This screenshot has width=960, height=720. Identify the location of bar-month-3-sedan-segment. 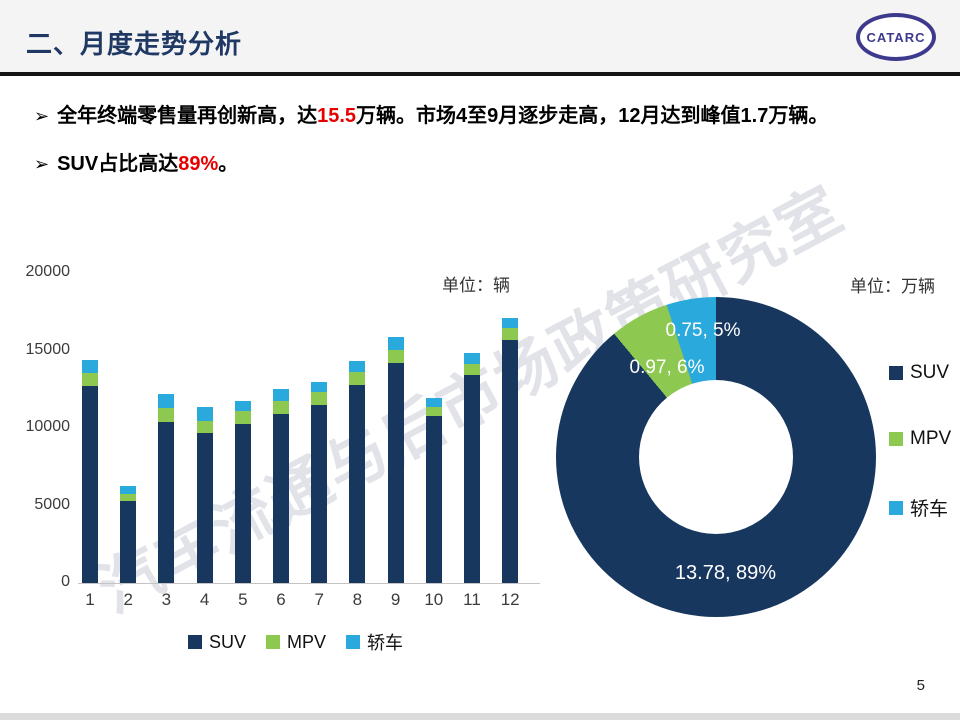
(166, 401).